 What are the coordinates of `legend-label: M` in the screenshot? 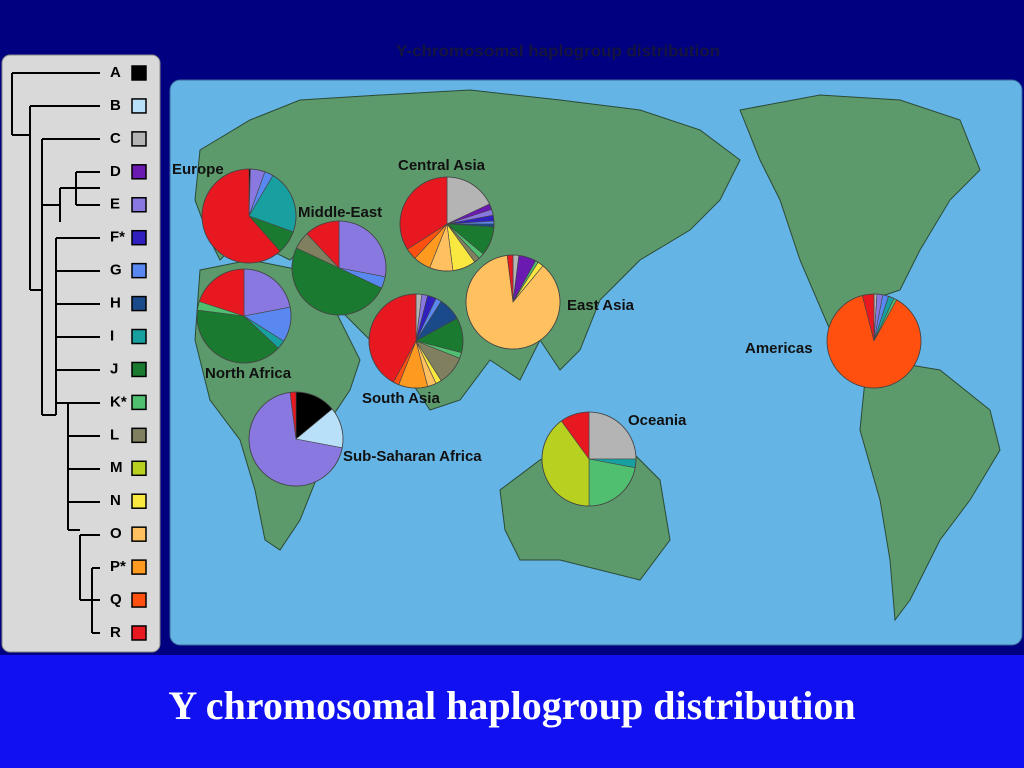 It's located at (116, 467).